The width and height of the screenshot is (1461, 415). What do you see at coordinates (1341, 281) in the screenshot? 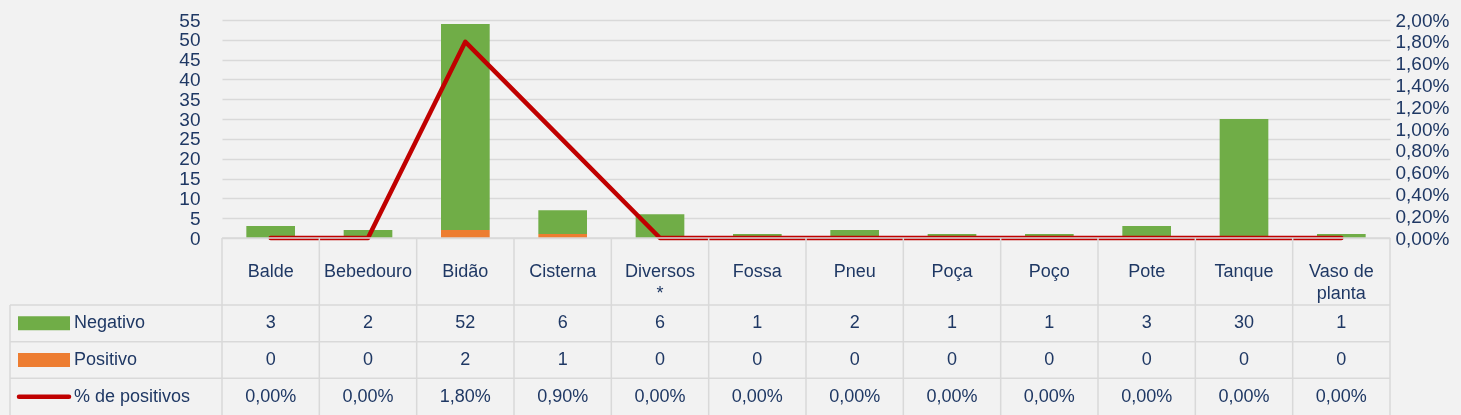
I see `x-tick-label: Vaso de planta` at bounding box center [1341, 281].